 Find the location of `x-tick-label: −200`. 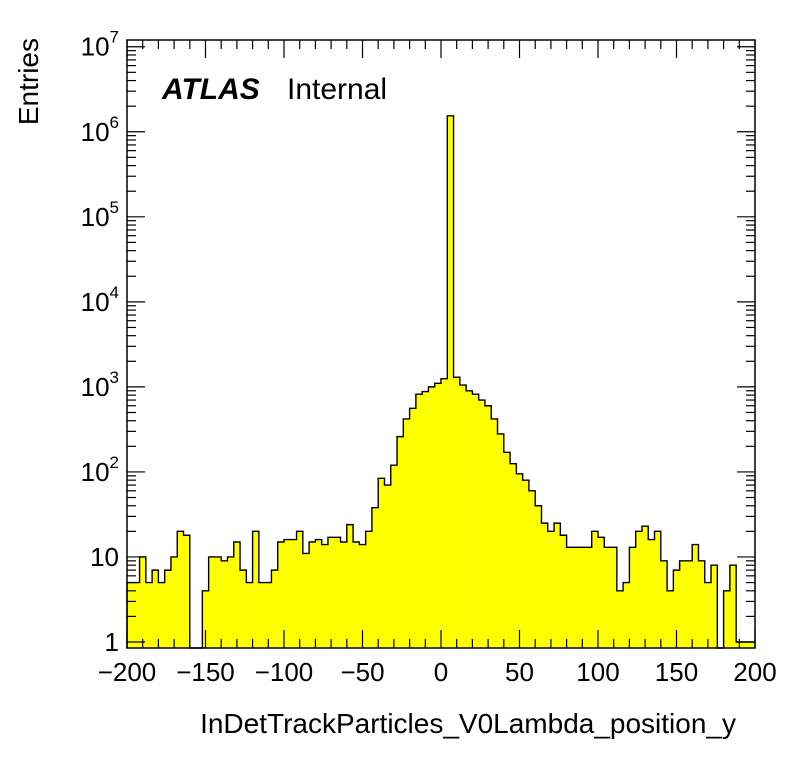

x-tick-label: −200 is located at coordinates (127, 672).